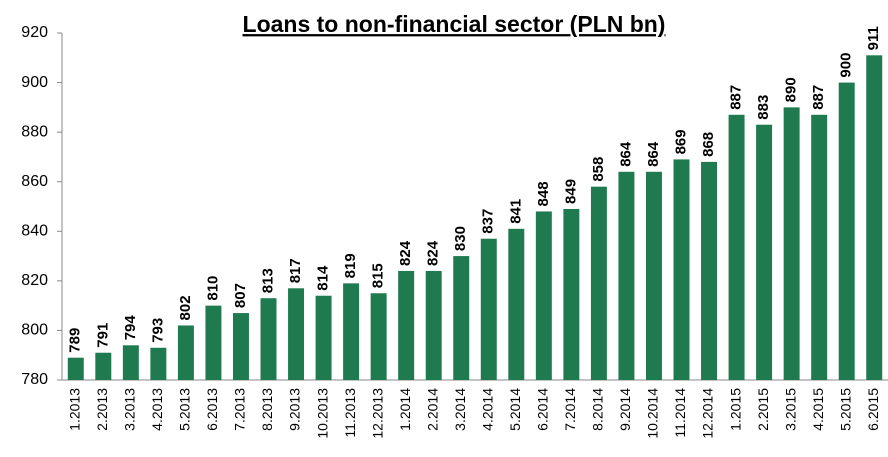  Describe the element at coordinates (267, 280) in the screenshot. I see `value-label: 813` at that location.